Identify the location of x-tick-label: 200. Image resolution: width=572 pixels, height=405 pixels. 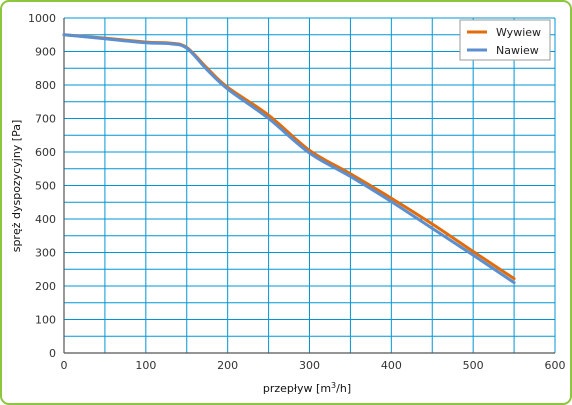
(227, 365).